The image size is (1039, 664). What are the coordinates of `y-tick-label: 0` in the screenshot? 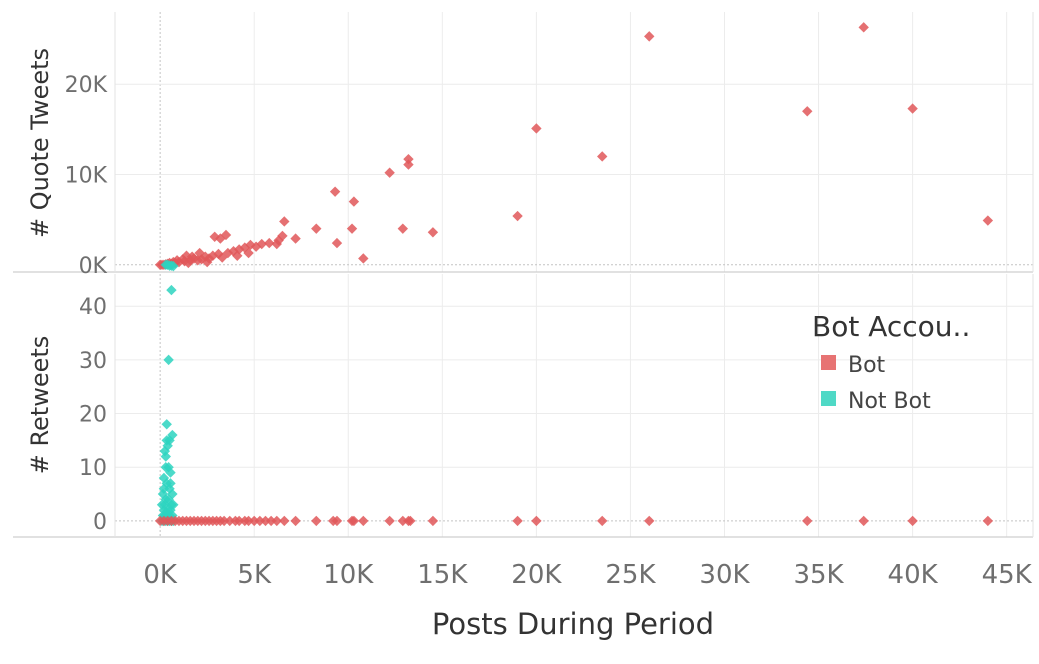 It's located at (100, 522).